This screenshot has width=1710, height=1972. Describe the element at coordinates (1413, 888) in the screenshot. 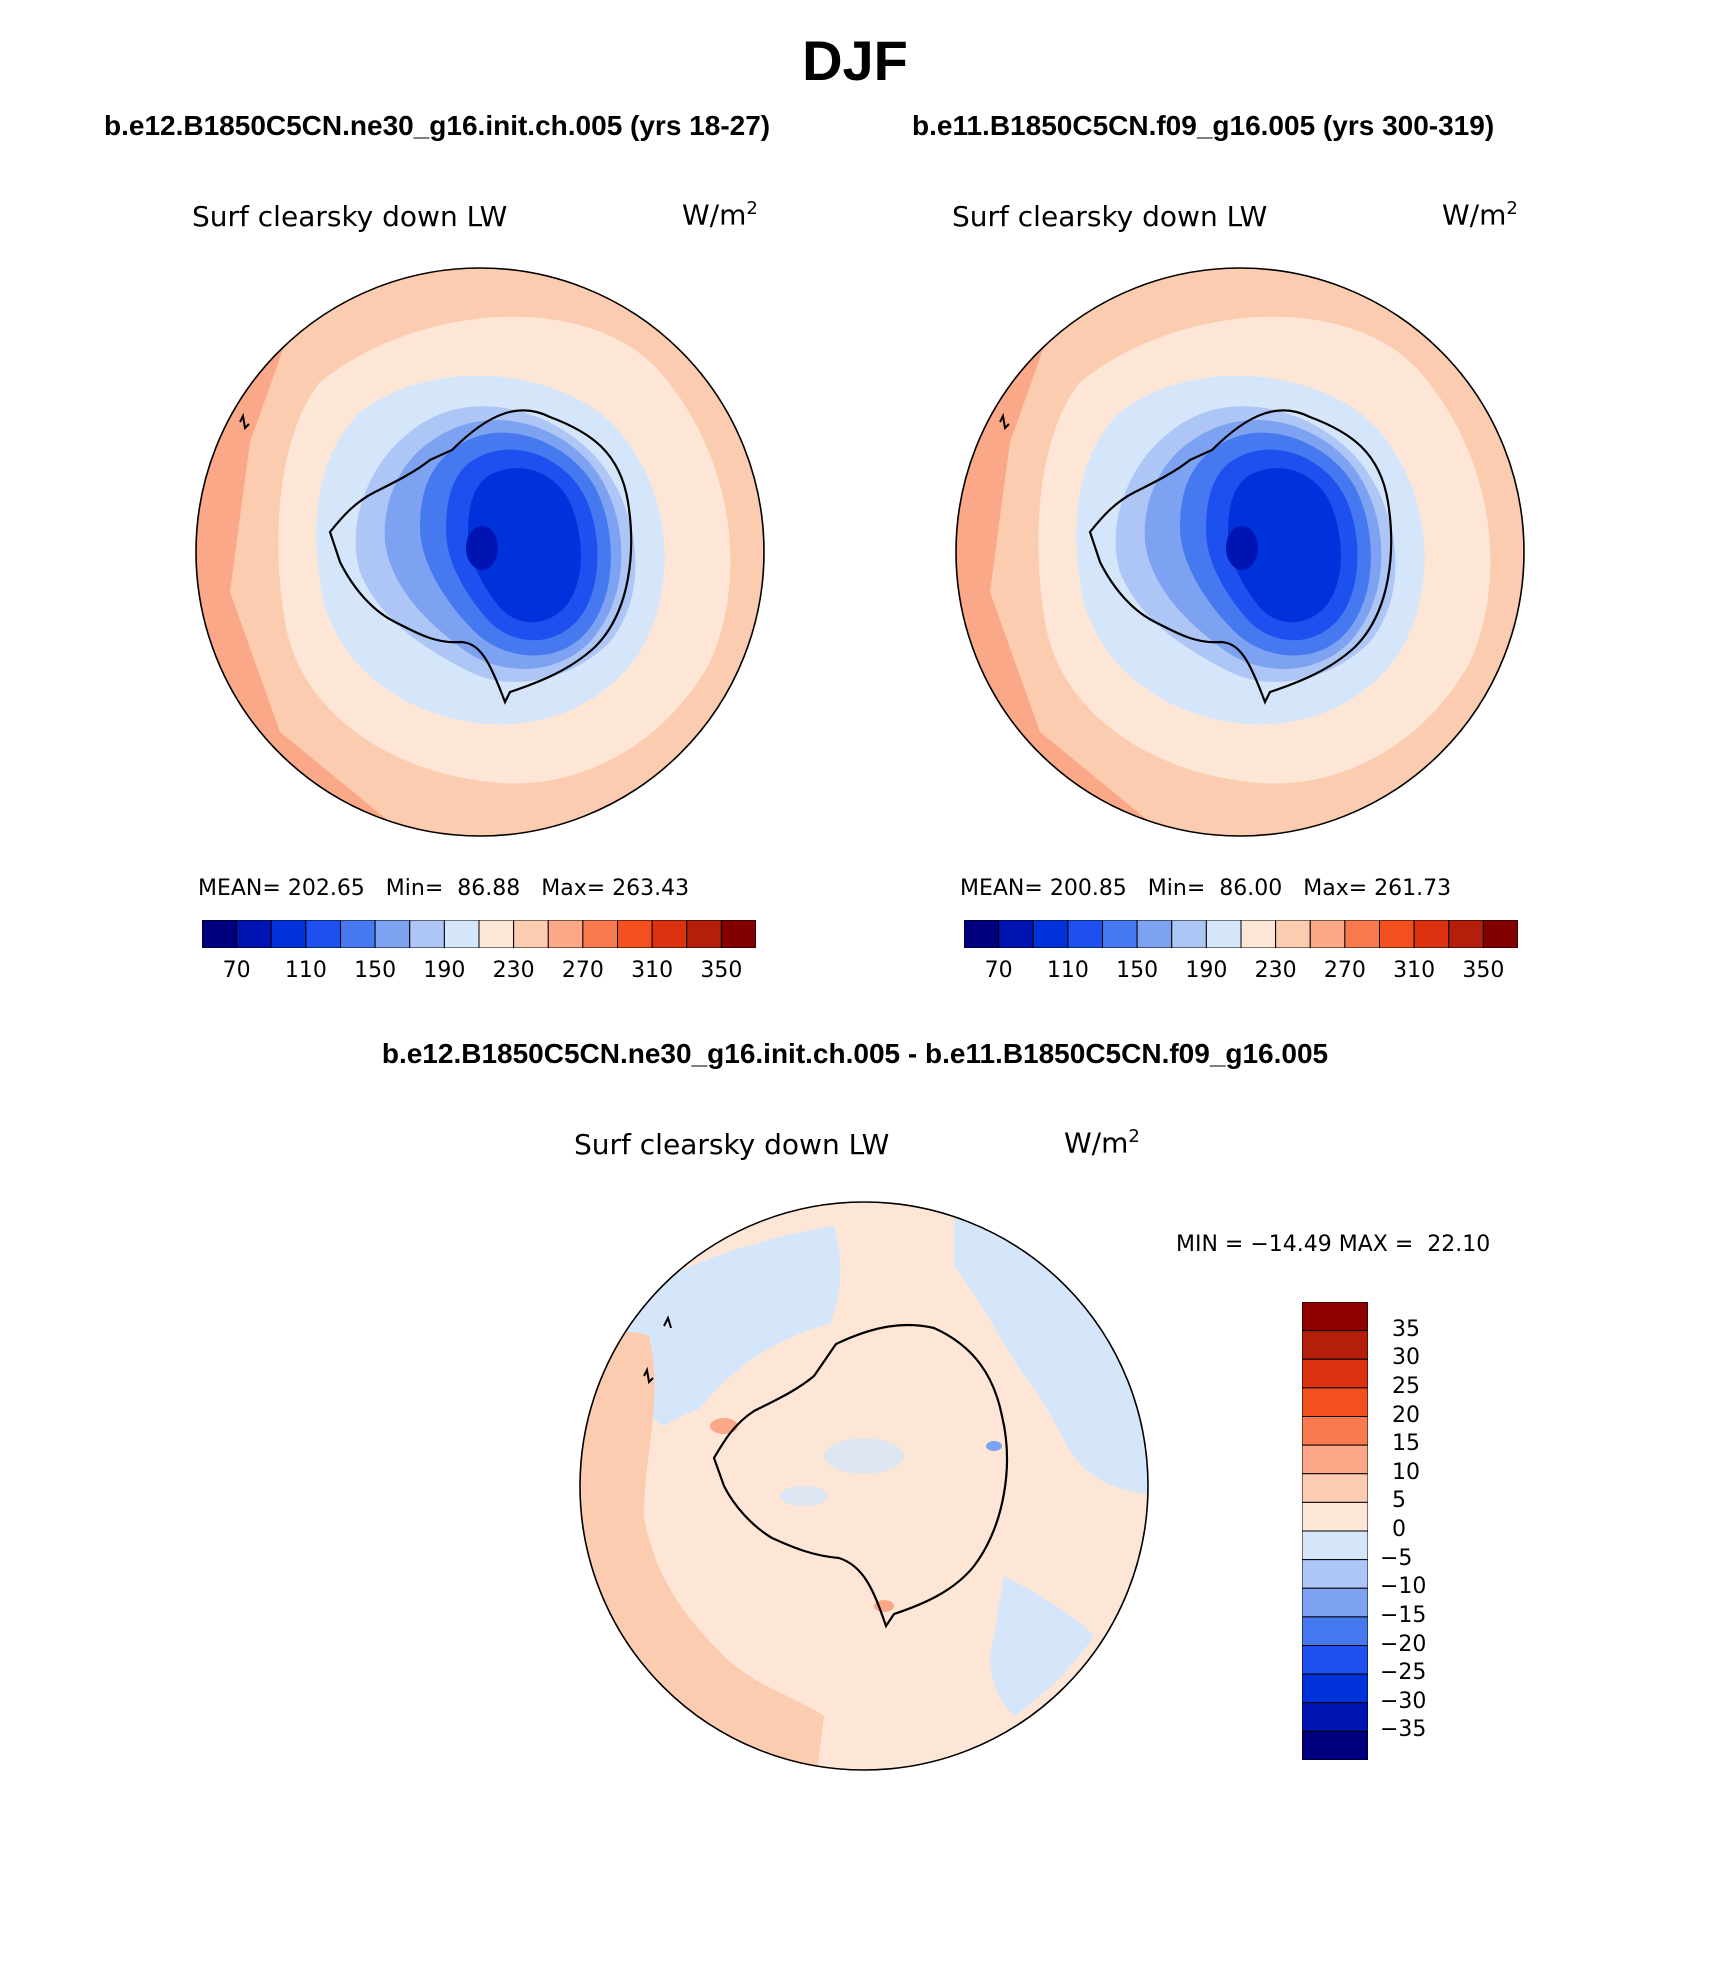

I see `panel-2-max-value: 261.73` at that location.